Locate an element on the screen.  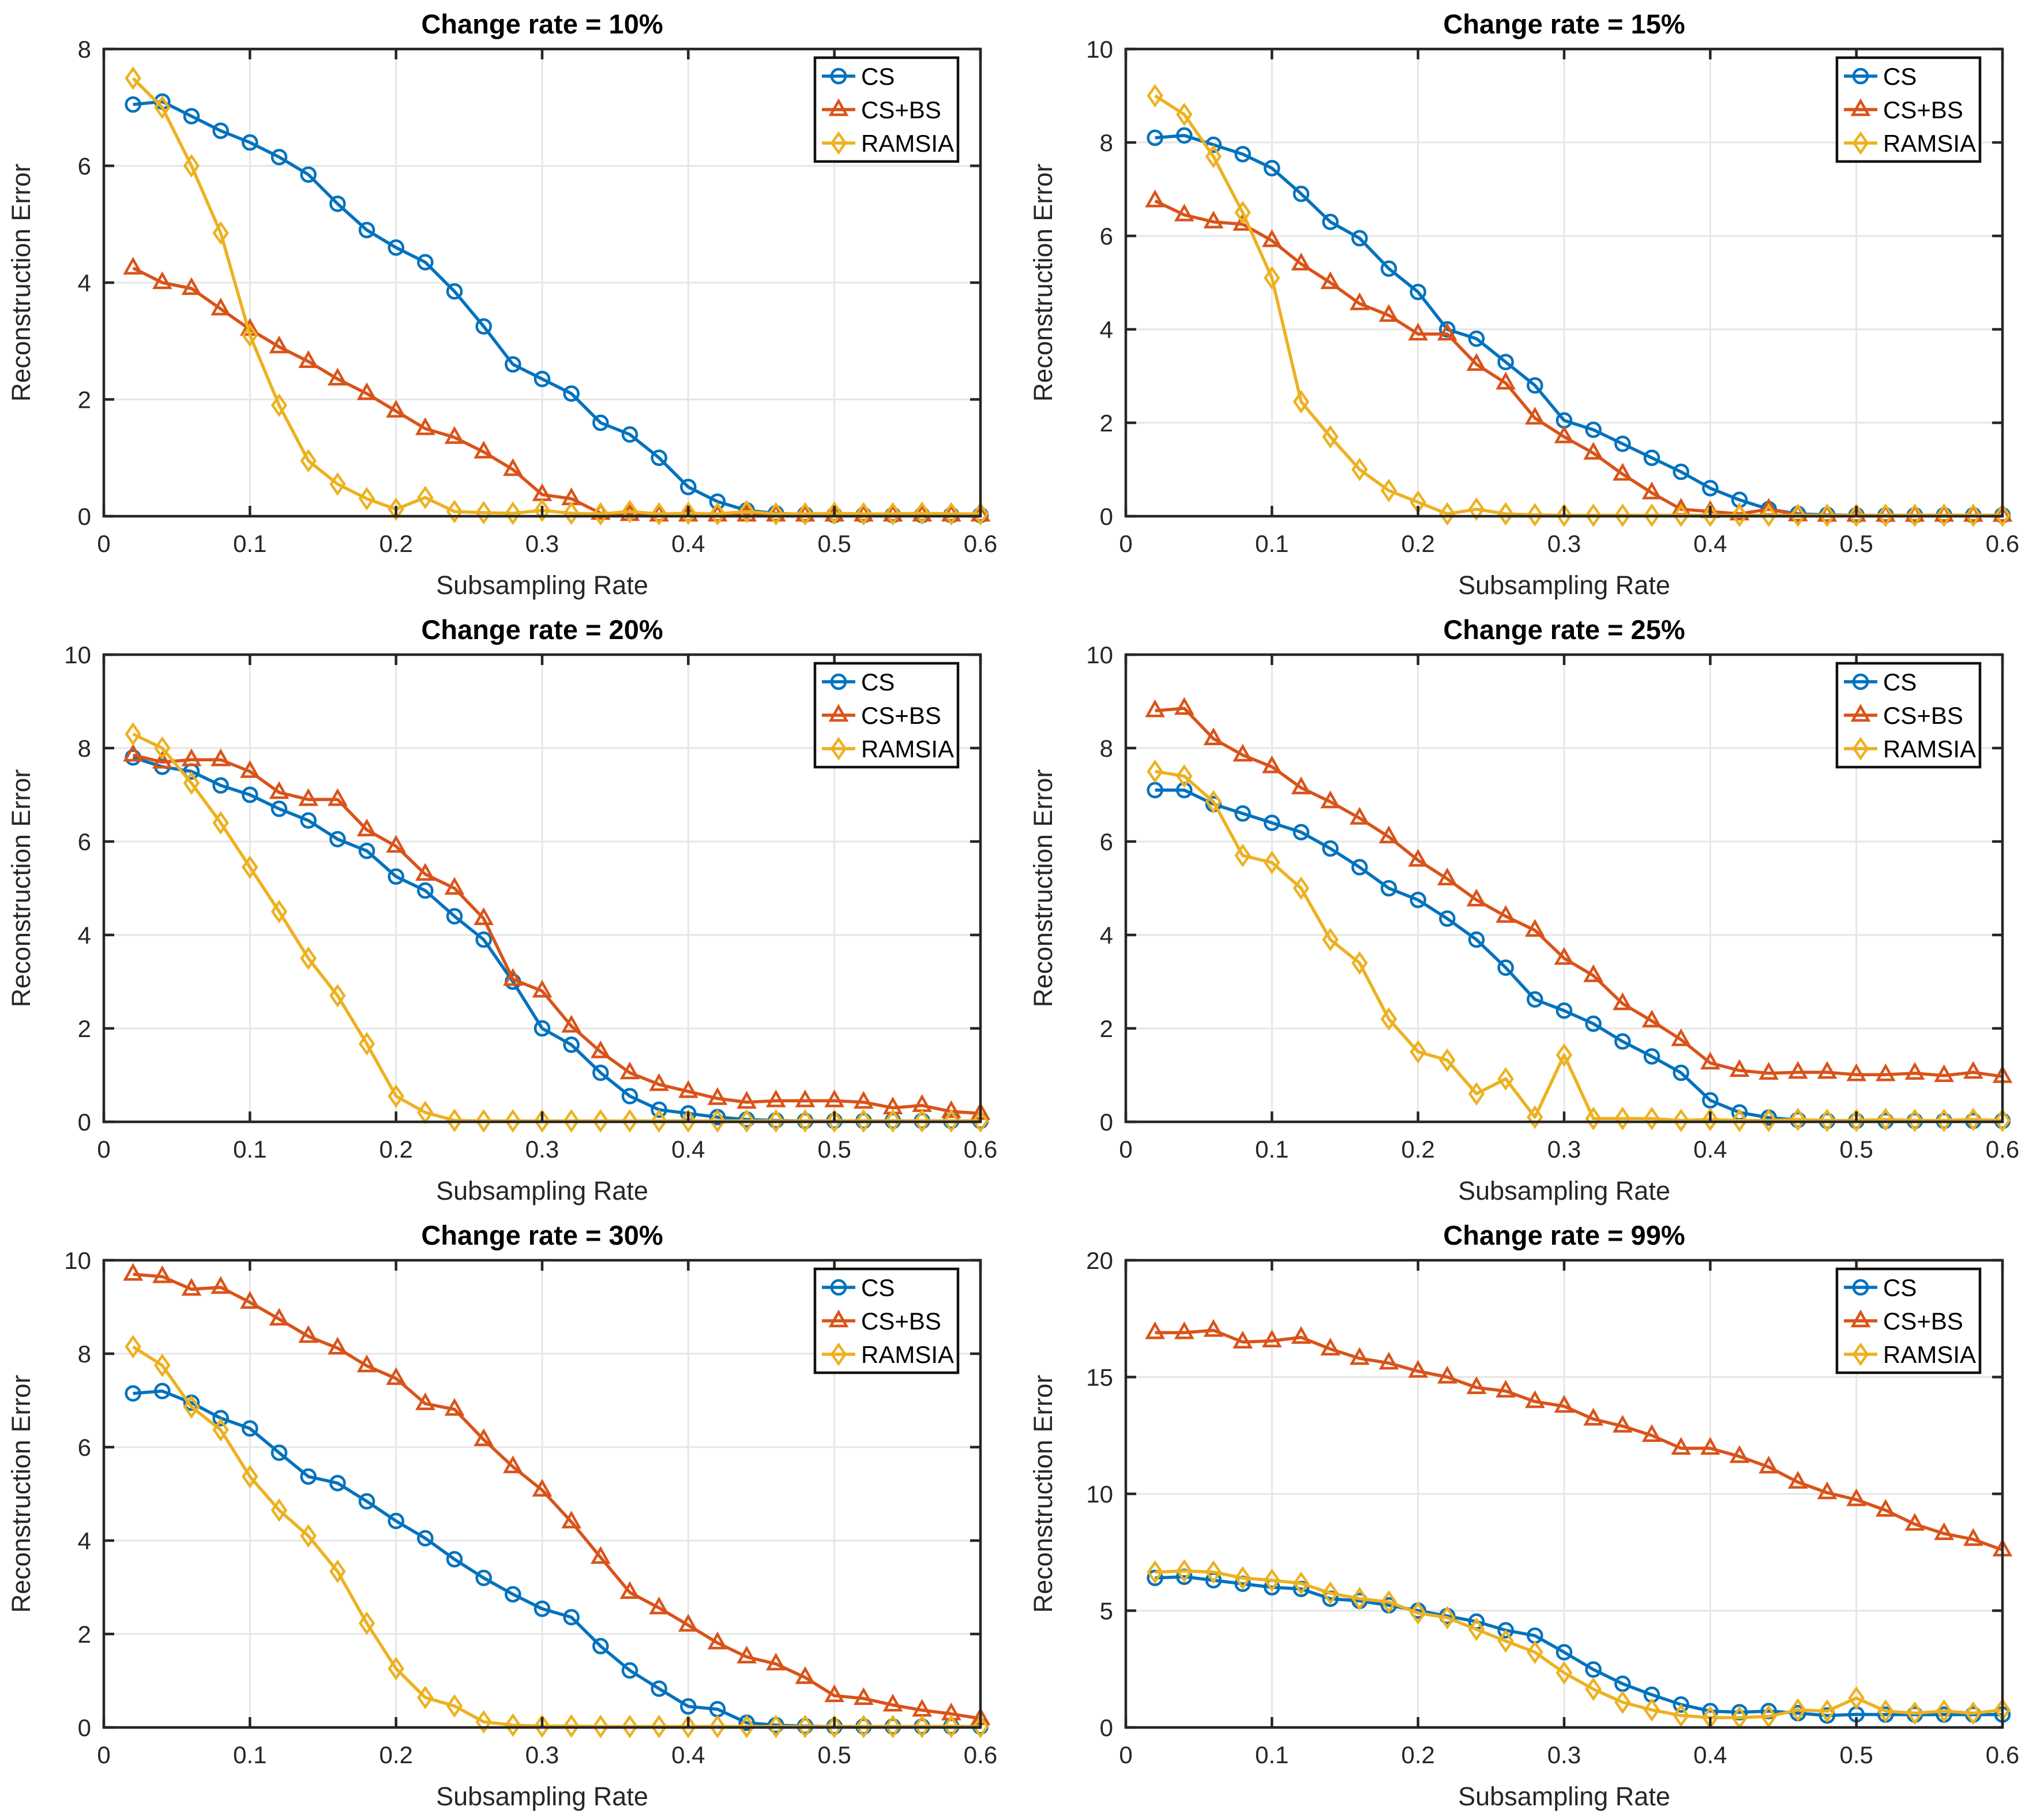
x-tick-label: 0.6 is located at coordinates (980, 1754).